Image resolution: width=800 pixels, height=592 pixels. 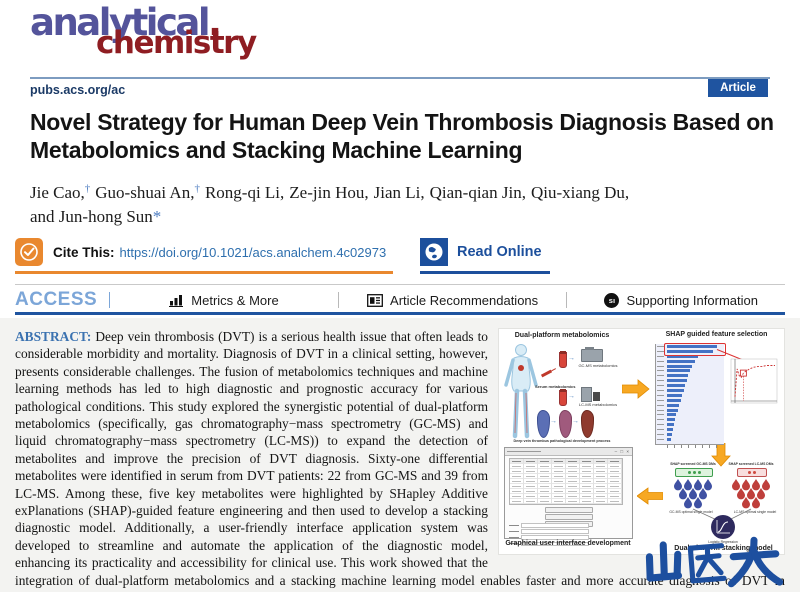 I want to click on gui-window: – □ ×, so click(x=568, y=497).